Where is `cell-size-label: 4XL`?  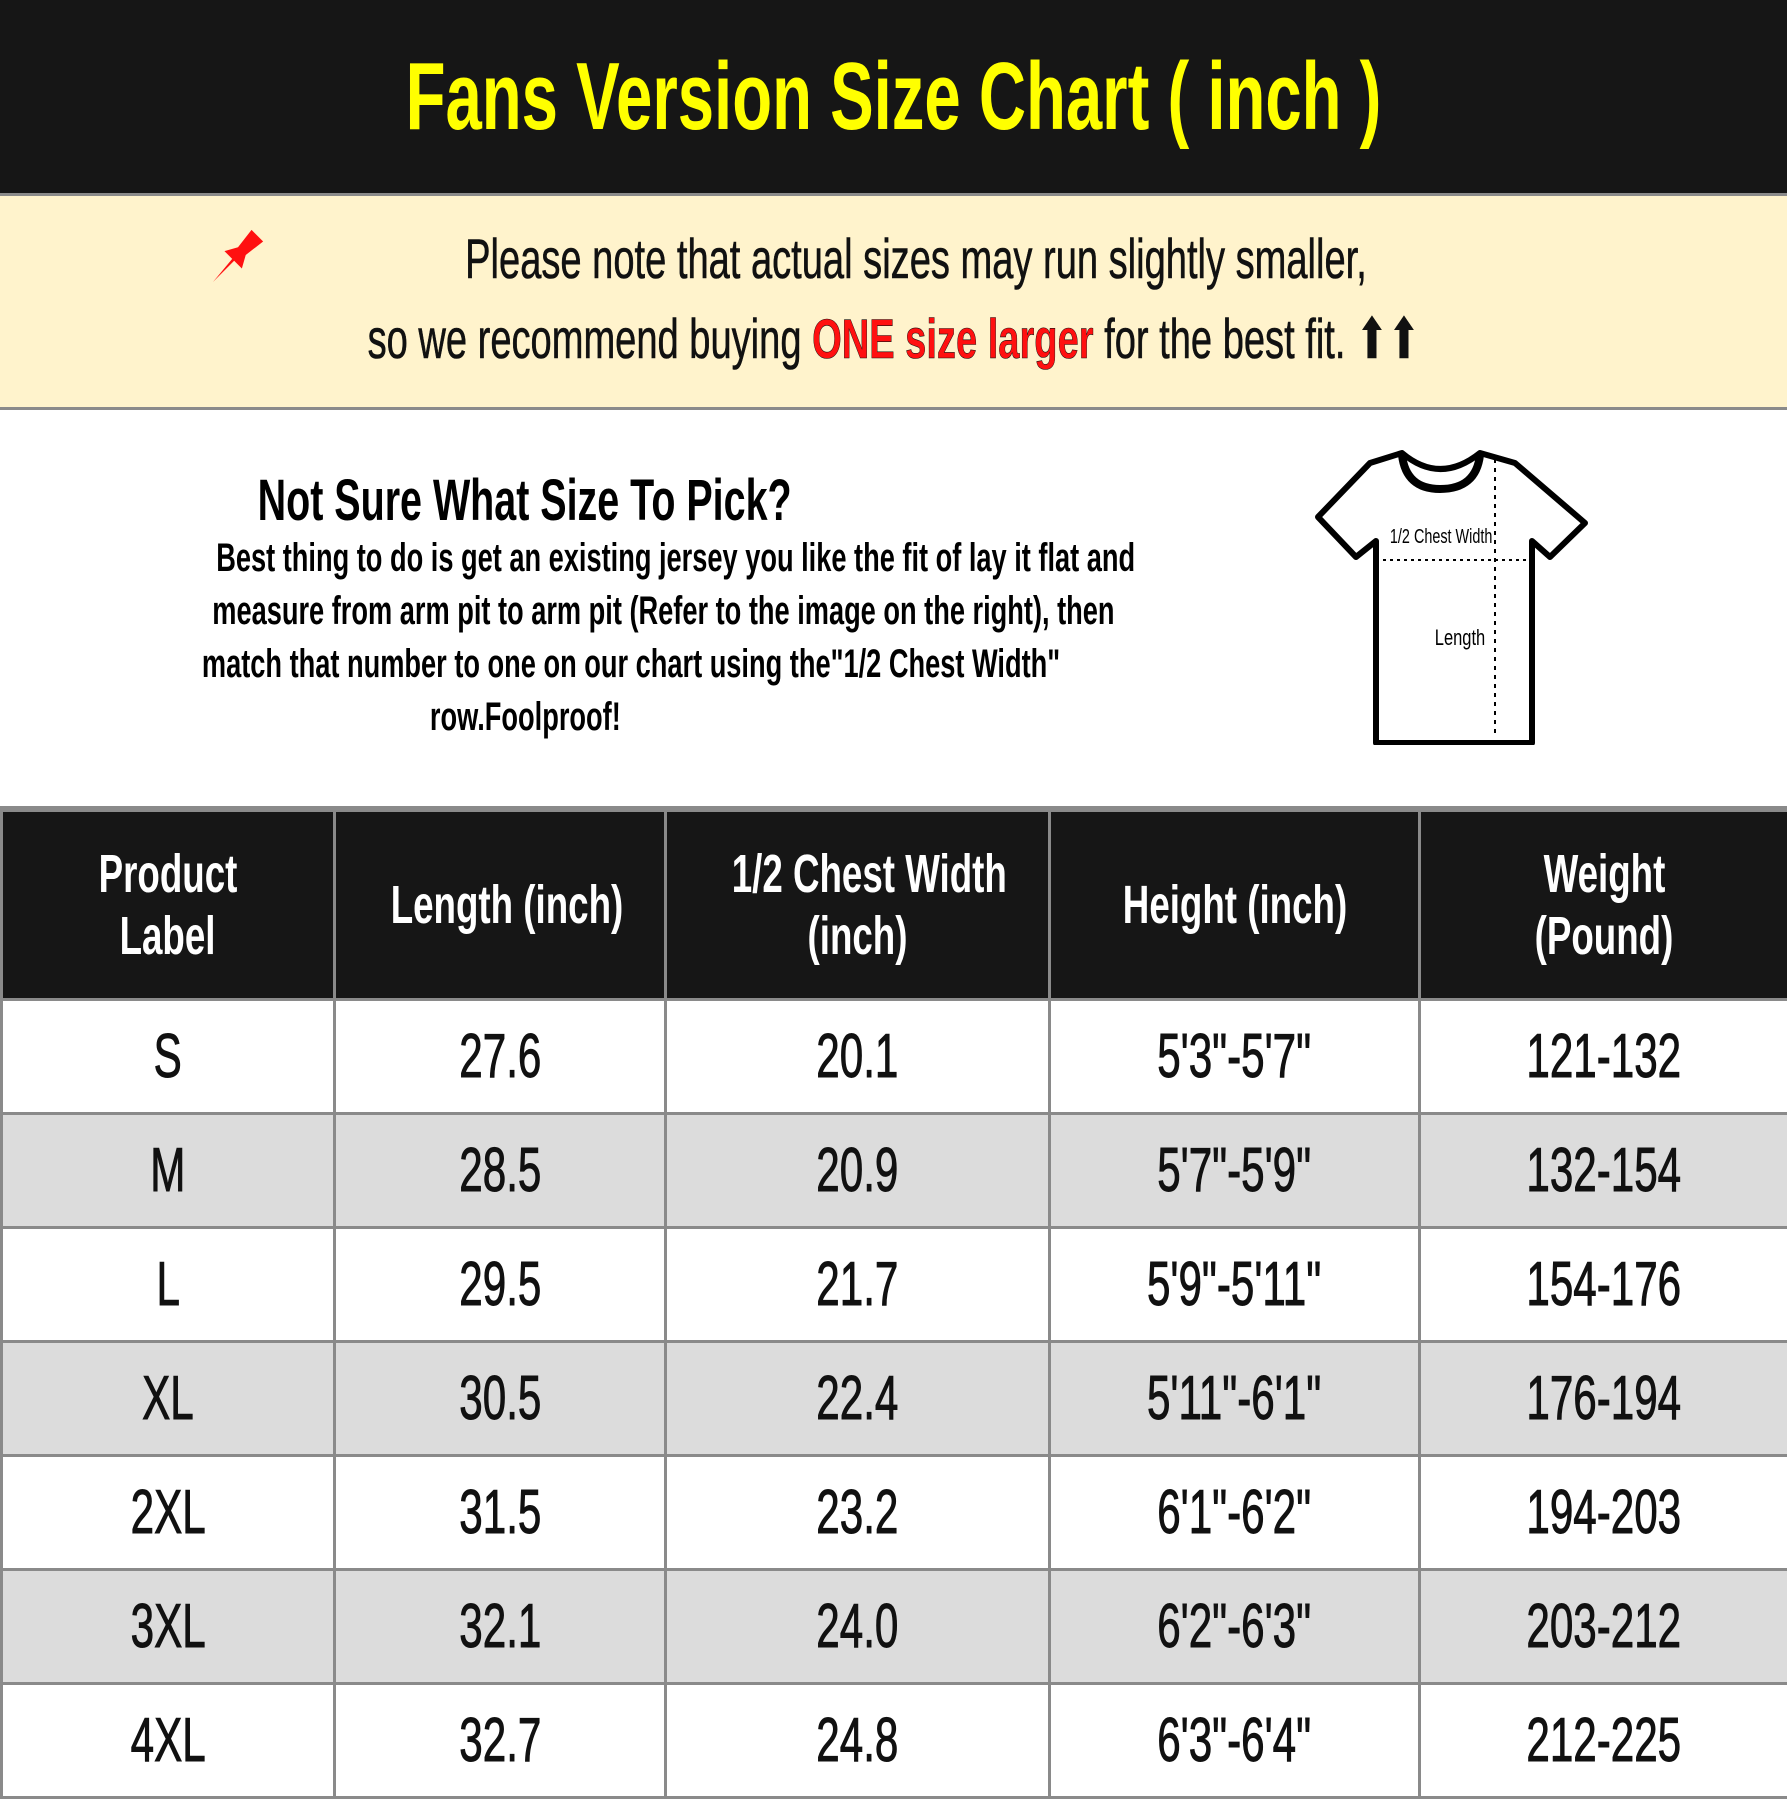
cell-size-label: 4XL is located at coordinates (168, 1741).